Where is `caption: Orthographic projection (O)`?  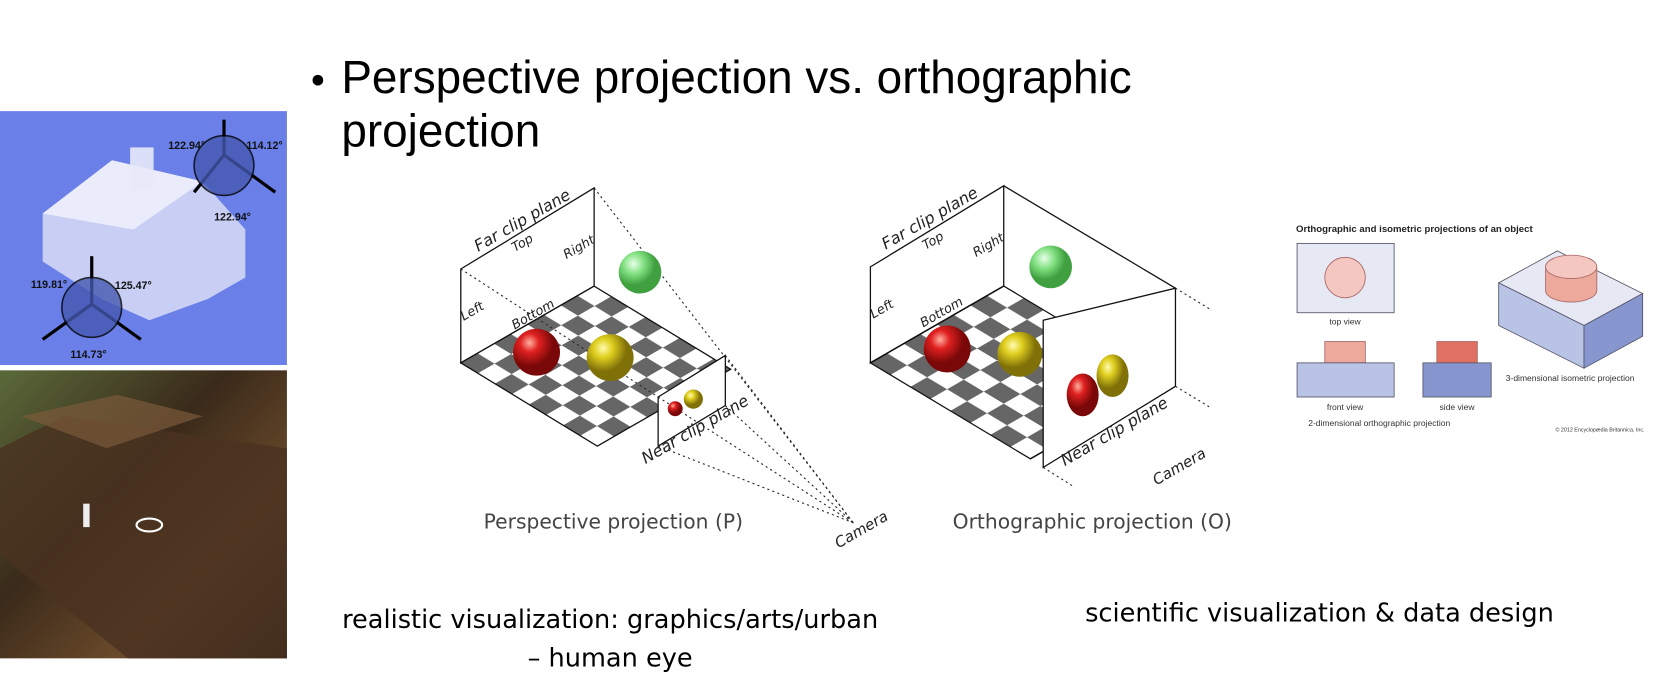
caption: Orthographic projection (O) is located at coordinates (1092, 521).